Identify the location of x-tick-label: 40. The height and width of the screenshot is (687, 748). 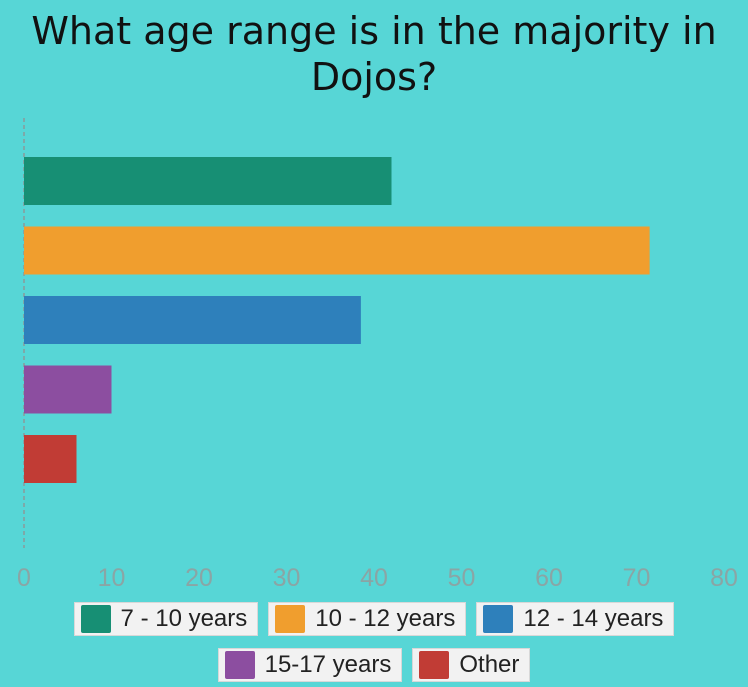
(374, 578).